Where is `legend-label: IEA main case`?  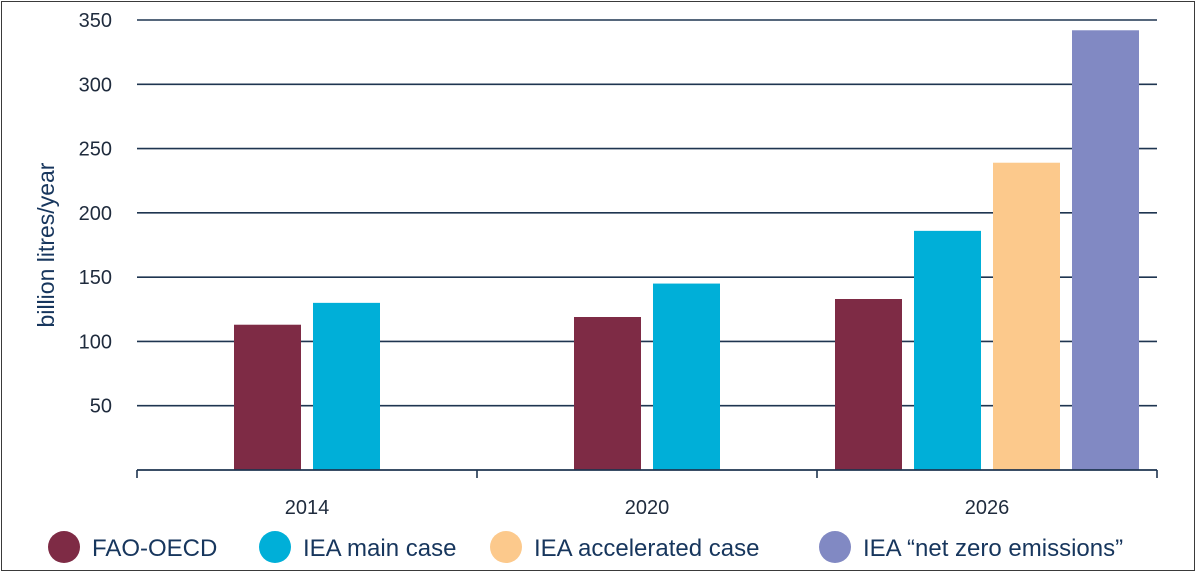 legend-label: IEA main case is located at coordinates (379, 548).